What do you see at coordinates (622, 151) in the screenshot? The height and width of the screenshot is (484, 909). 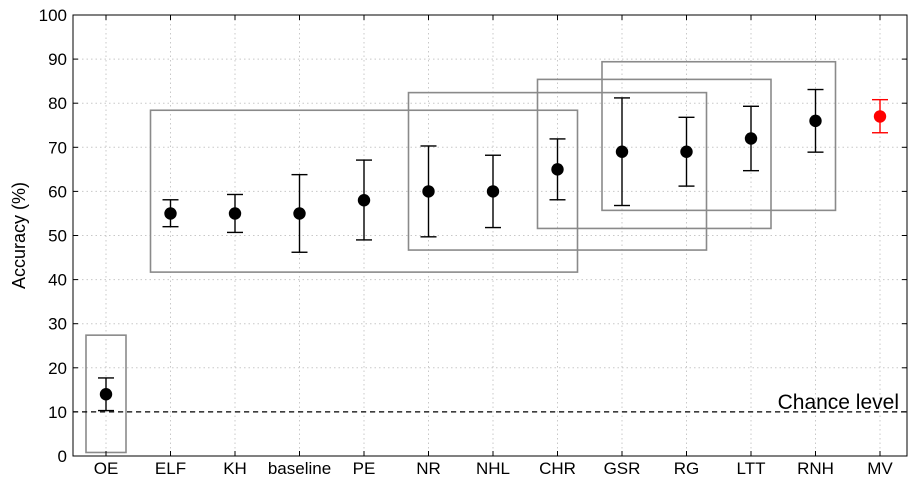 I see `data-point-gsr` at bounding box center [622, 151].